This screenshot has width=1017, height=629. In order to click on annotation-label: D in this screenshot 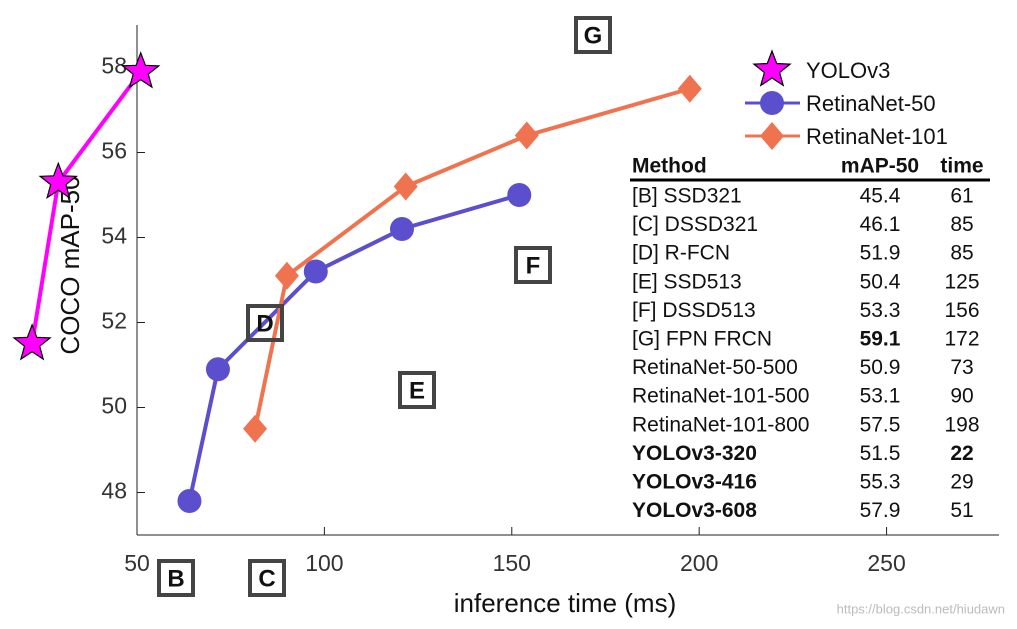, I will do `click(264, 323)`.